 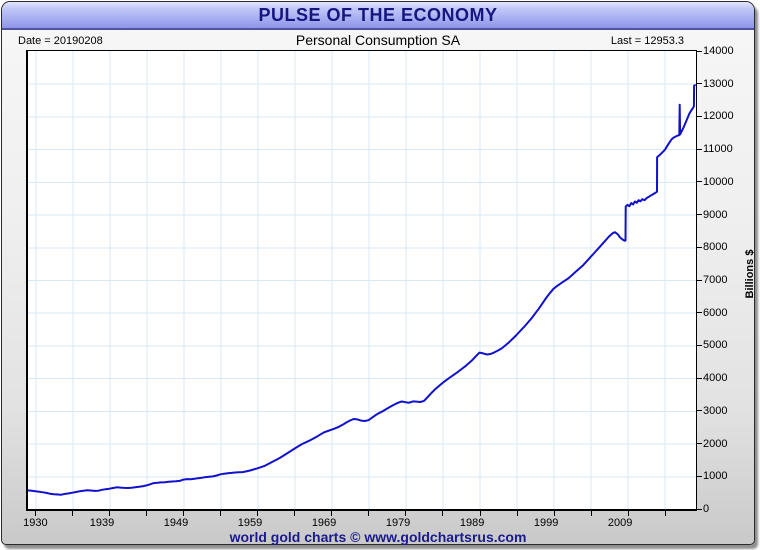 What do you see at coordinates (620, 523) in the screenshot?
I see `x-axis-tick-label: 2009` at bounding box center [620, 523].